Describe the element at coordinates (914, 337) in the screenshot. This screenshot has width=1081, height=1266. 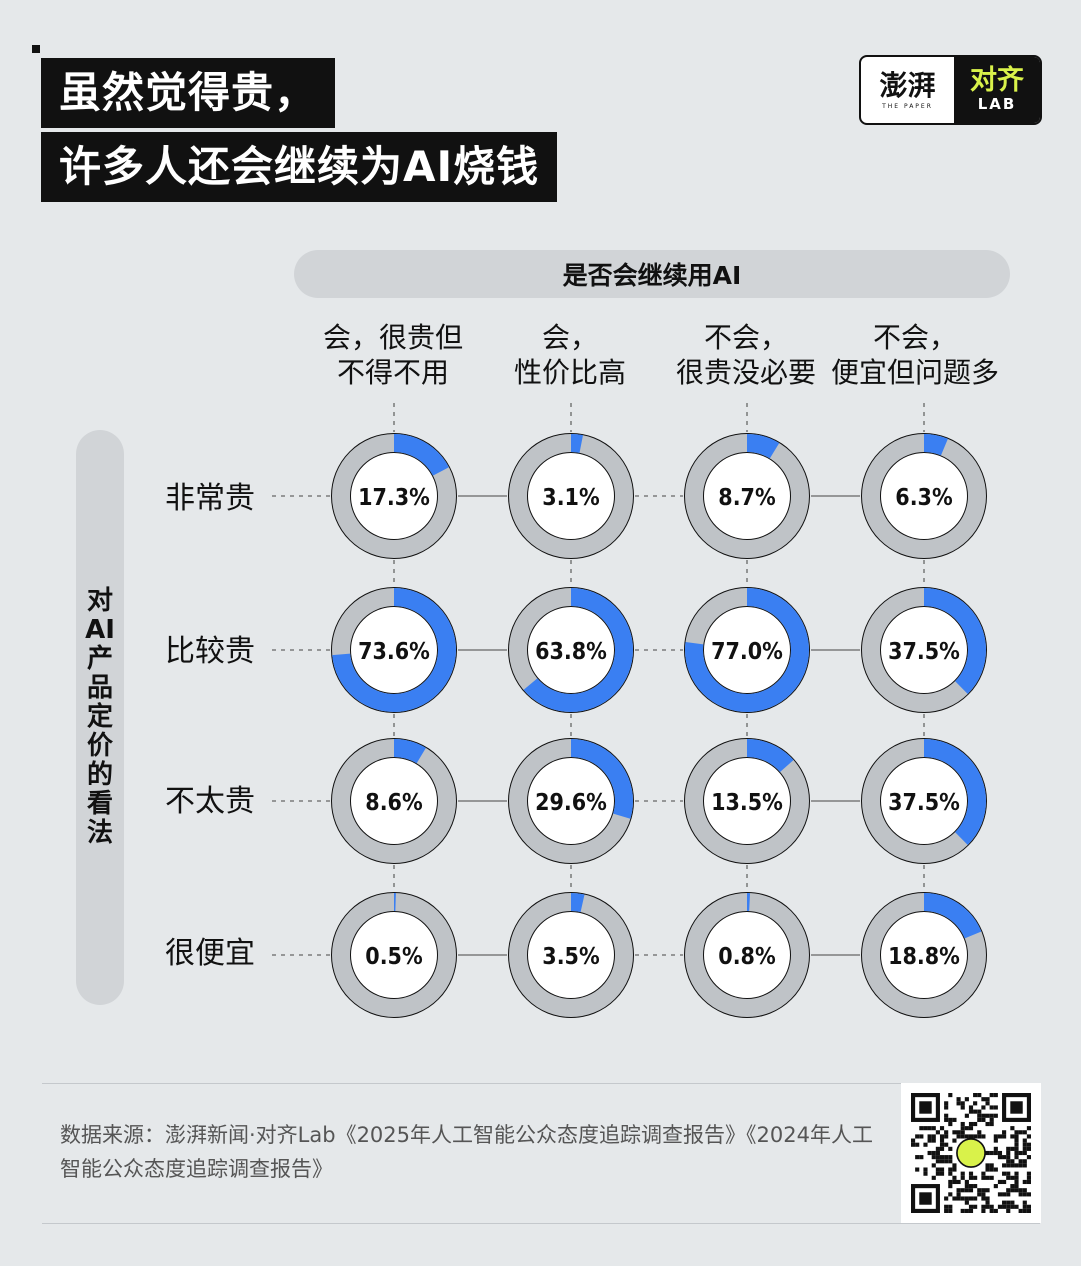
I see `column-label-4-line1: 不会，` at that location.